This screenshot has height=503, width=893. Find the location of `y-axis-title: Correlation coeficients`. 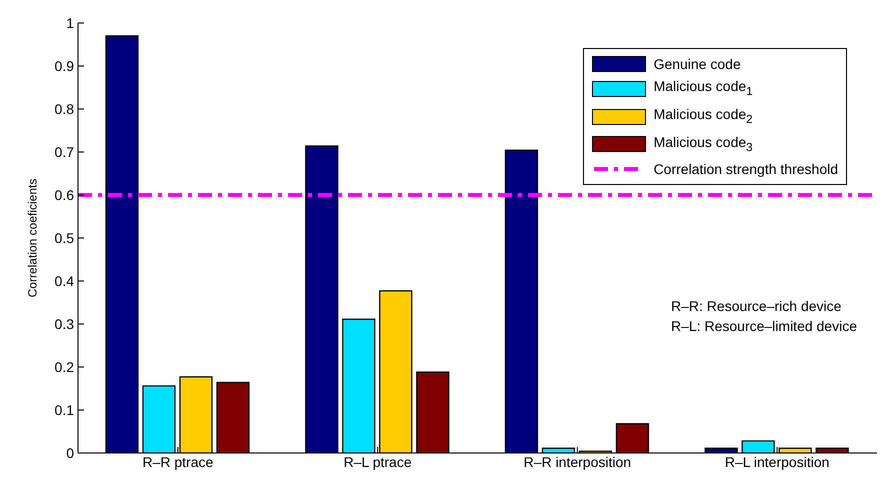

y-axis-title: Correlation coeficients is located at coordinates (32, 238).